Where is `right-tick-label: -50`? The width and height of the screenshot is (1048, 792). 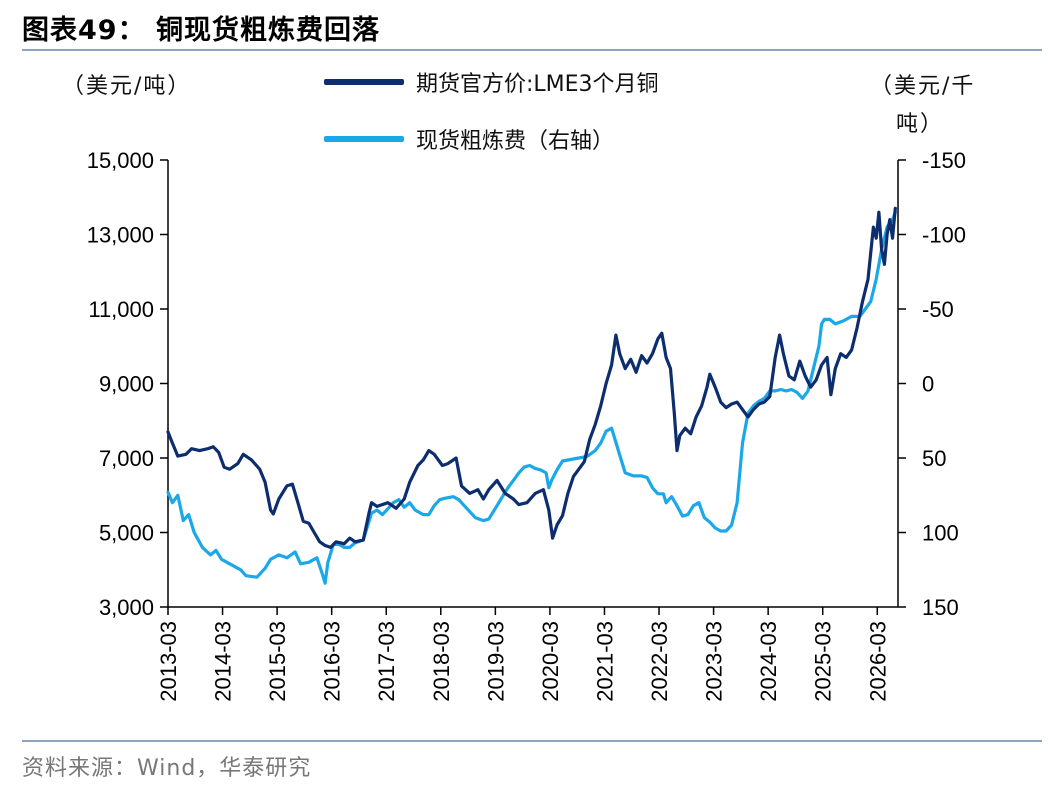 right-tick-label: -50 is located at coordinates (938, 309).